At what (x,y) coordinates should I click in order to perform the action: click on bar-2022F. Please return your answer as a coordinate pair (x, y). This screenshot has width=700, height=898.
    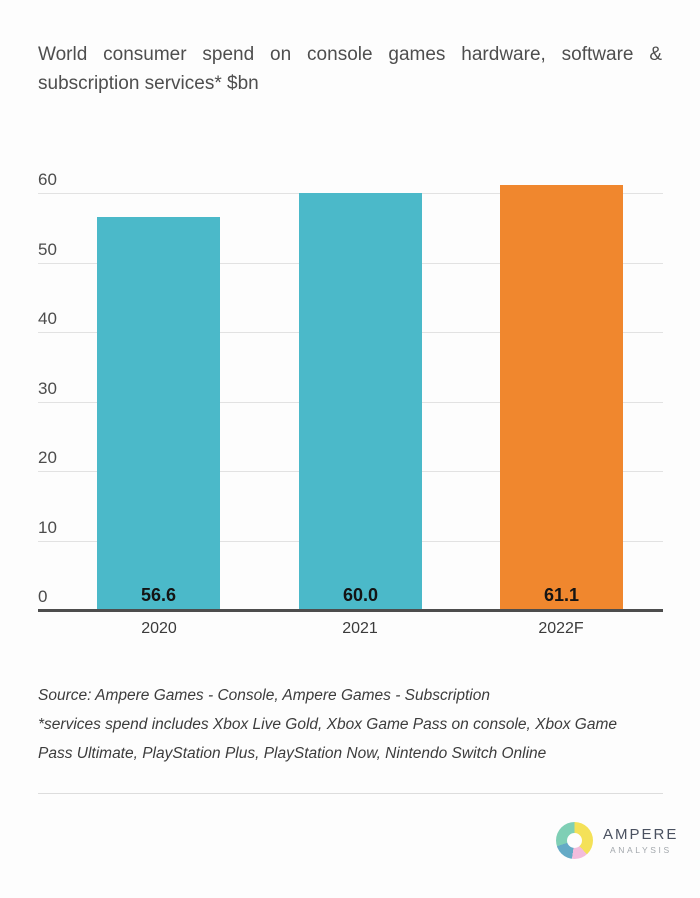
    Looking at the image, I should click on (561, 397).